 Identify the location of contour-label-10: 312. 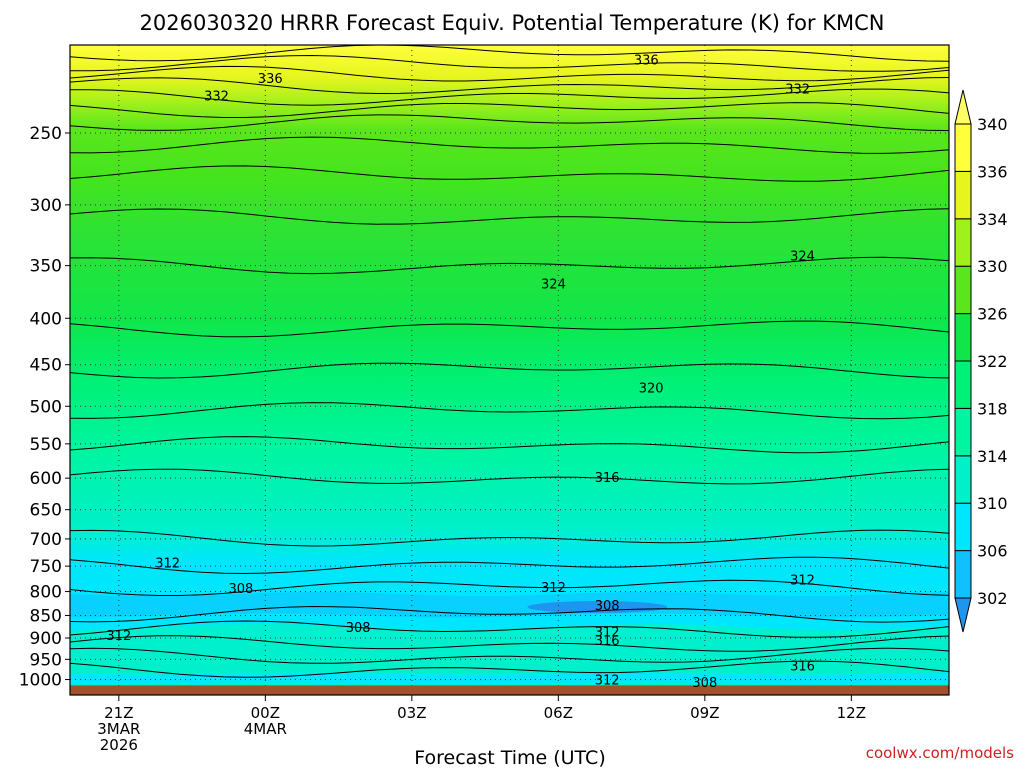
(802, 581).